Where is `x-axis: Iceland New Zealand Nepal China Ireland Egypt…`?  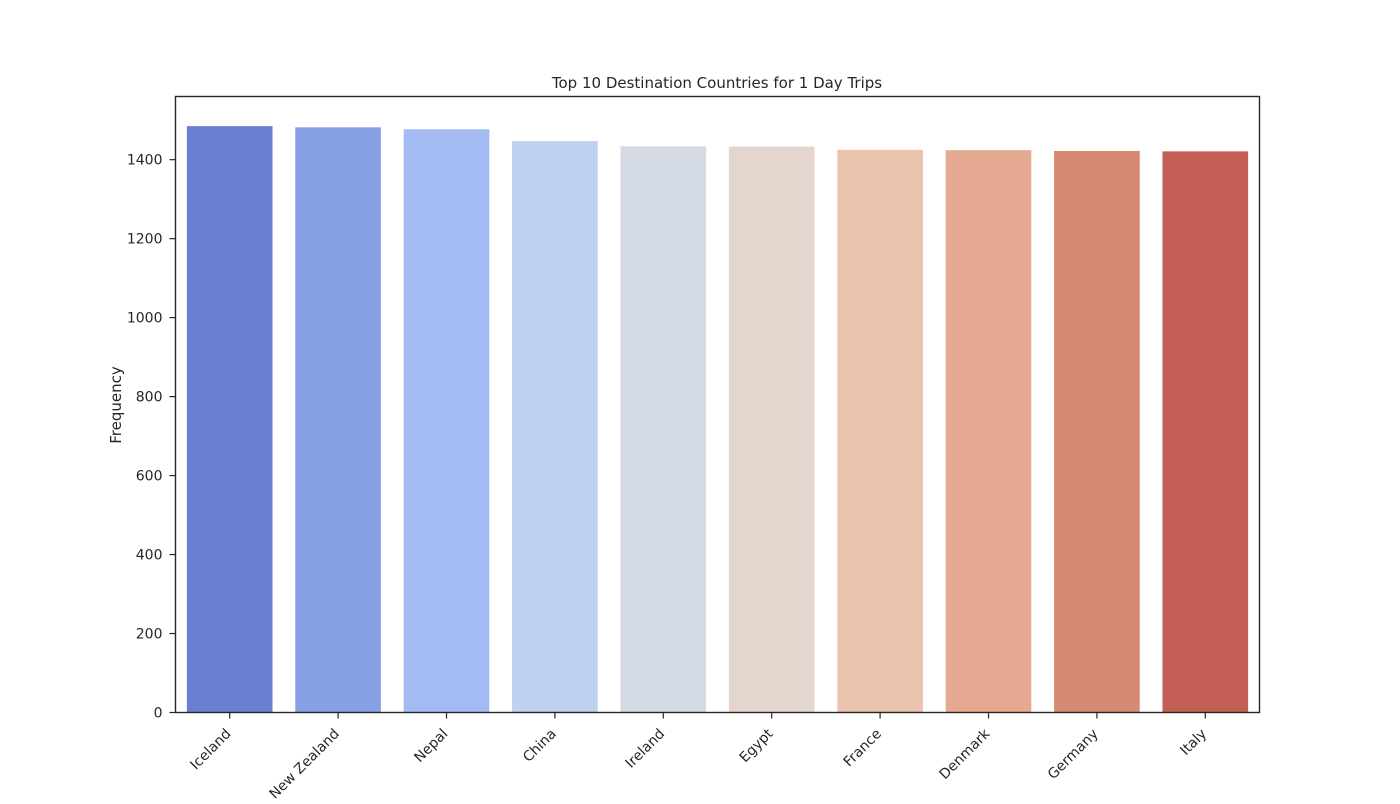 x-axis: Iceland New Zealand Nepal China Ireland Egypt… is located at coordinates (698, 757).